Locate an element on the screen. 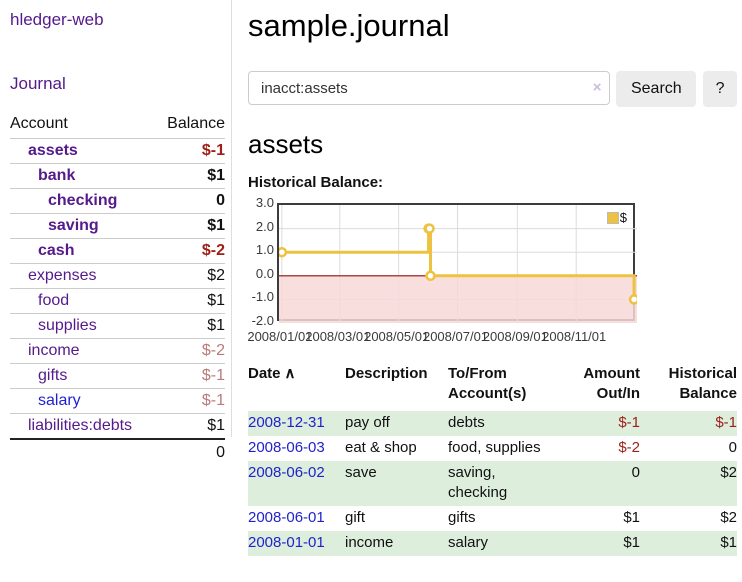 This screenshot has width=742, height=582. accounts-table-header: Account Balance is located at coordinates (117, 125).